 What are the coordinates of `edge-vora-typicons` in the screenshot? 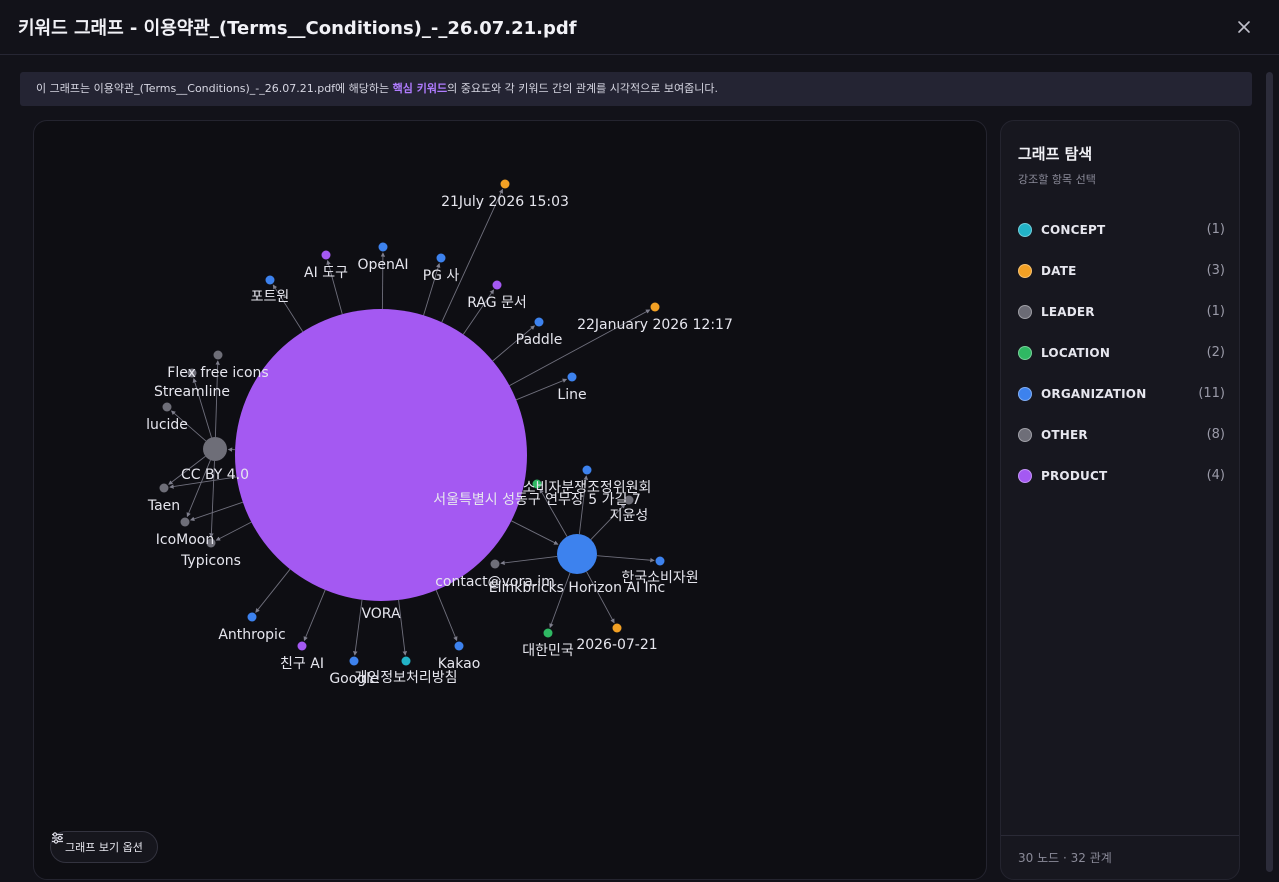 It's located at (233, 531).